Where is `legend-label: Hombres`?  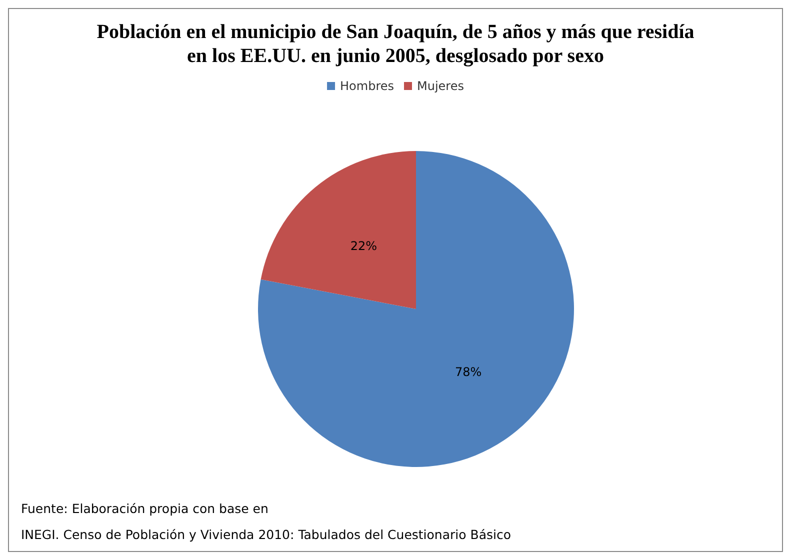 legend-label: Hombres is located at coordinates (367, 86).